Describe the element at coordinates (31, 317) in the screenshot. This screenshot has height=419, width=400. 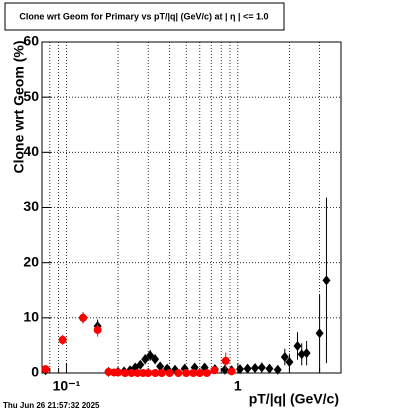
I see `y-tick-label: 10` at that location.